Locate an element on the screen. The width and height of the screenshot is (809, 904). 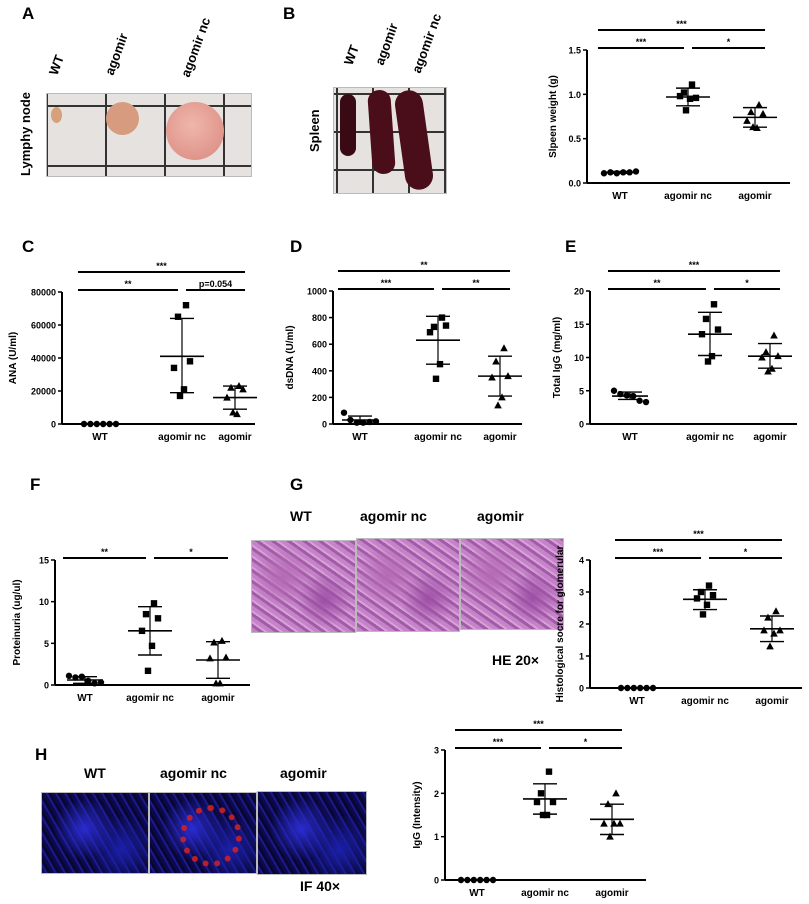
y-axis-label: Total IgG (mg/ml) is located at coordinates (557, 357).